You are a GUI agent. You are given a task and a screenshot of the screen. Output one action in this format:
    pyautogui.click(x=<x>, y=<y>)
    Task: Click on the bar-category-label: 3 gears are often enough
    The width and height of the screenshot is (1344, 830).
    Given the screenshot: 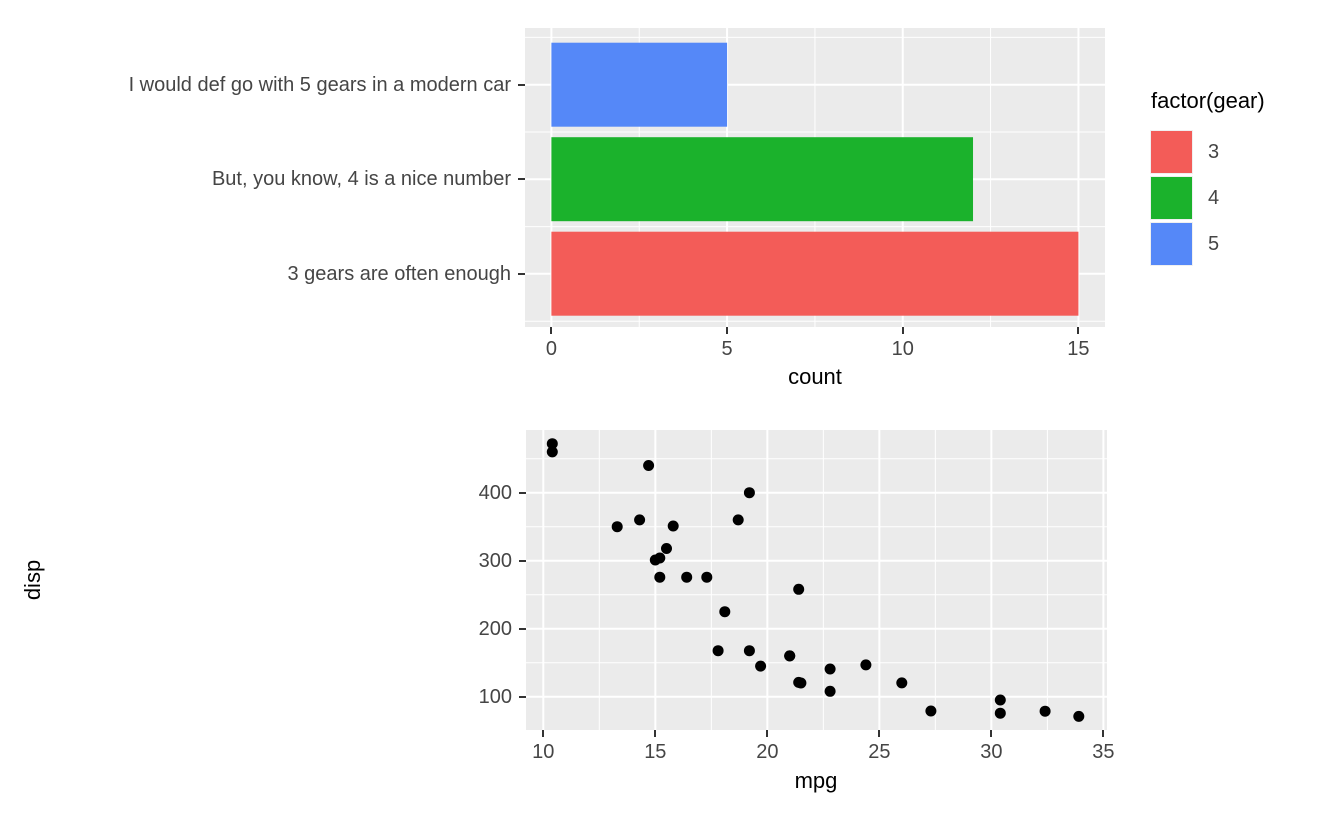 What is the action you would take?
    pyautogui.click(x=399, y=273)
    